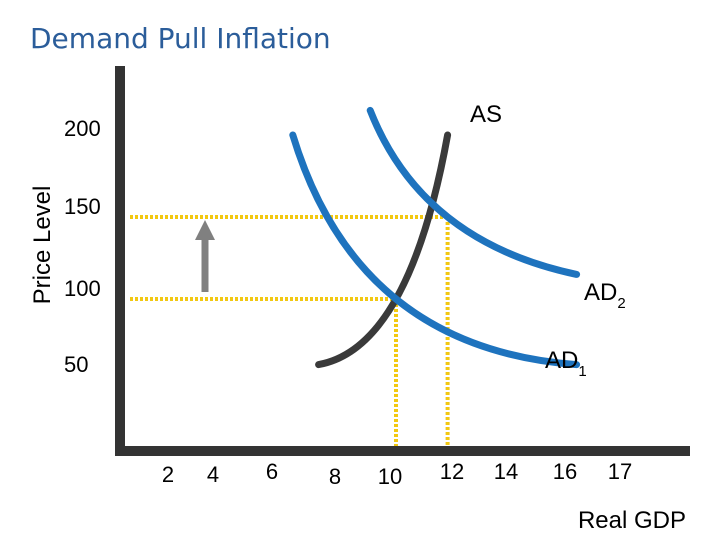  What do you see at coordinates (632, 520) in the screenshot?
I see `x-axis-label: Real GDP` at bounding box center [632, 520].